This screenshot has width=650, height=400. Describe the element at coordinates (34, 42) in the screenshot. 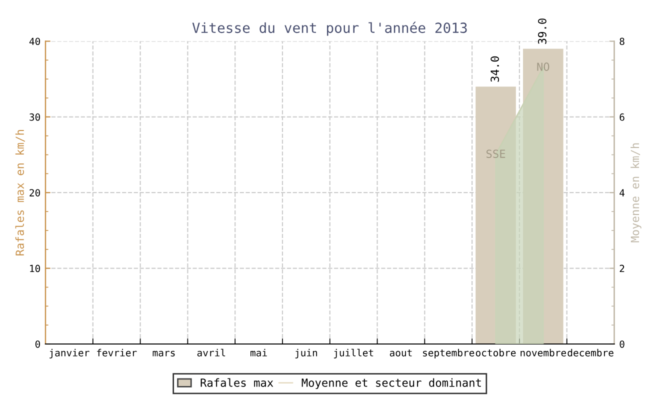

I see `y-tick-label: 40` at that location.